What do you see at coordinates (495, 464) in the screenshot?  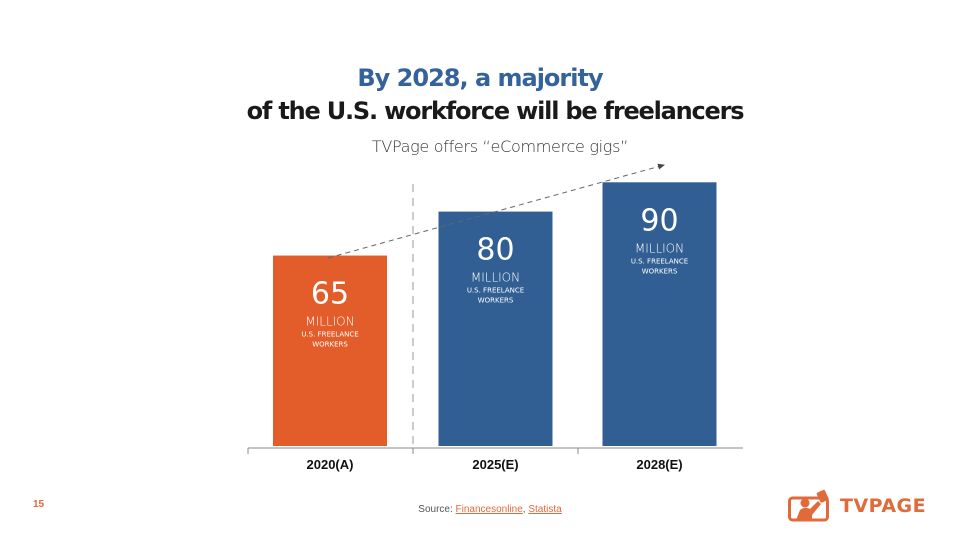 I see `x-tick-label: 2025(E)` at bounding box center [495, 464].